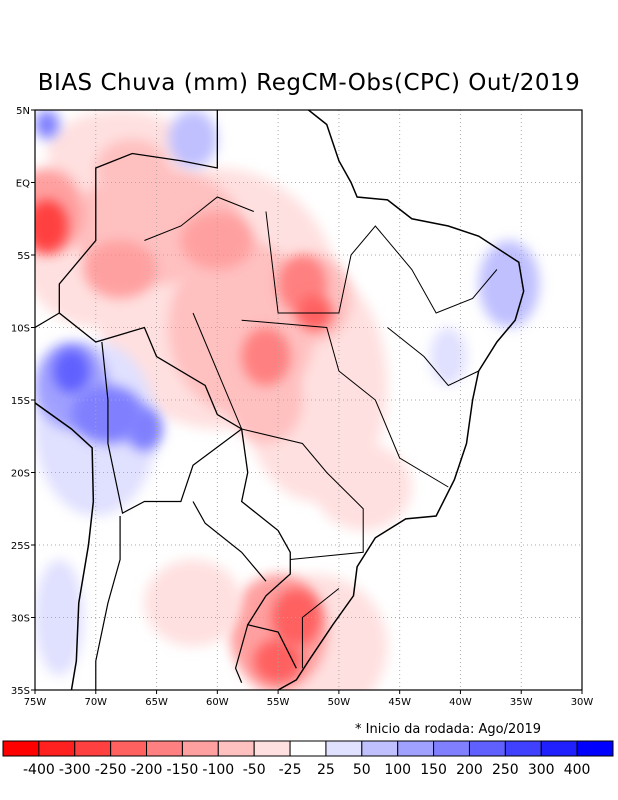  Describe the element at coordinates (156, 702) in the screenshot. I see `x-tick-label: 65W` at that location.